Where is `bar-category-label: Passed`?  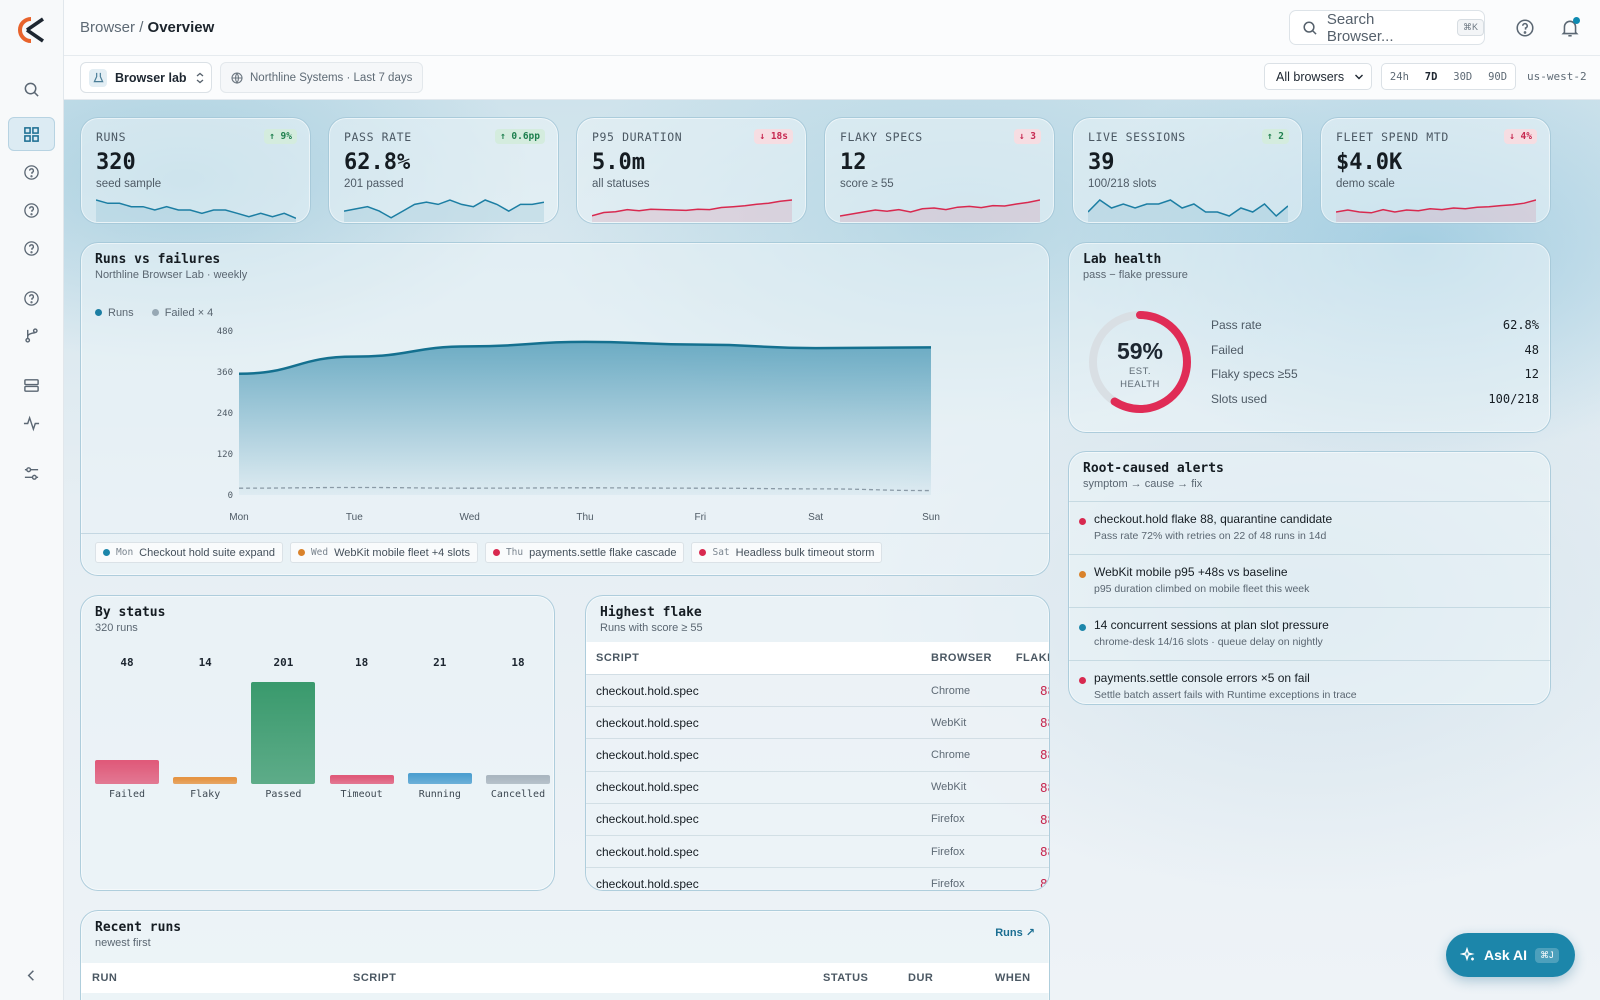
bar-category-label: Passed is located at coordinates (283, 794).